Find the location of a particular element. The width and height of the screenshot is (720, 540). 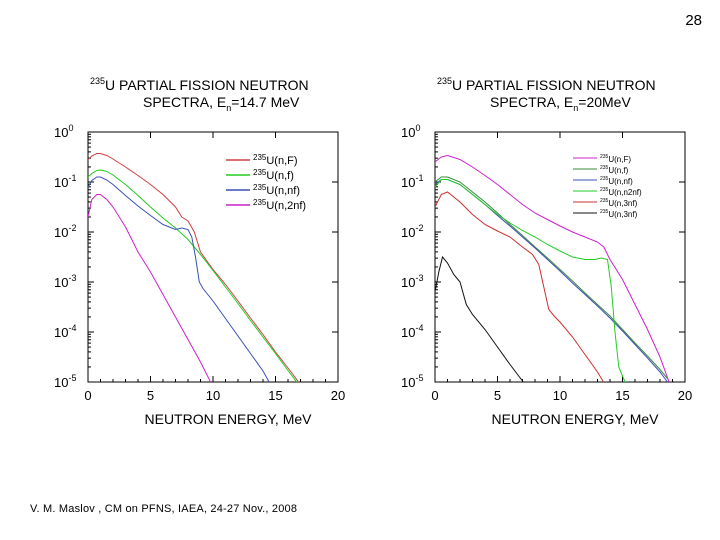

title-energy-value: =20MeV is located at coordinates (604, 102).